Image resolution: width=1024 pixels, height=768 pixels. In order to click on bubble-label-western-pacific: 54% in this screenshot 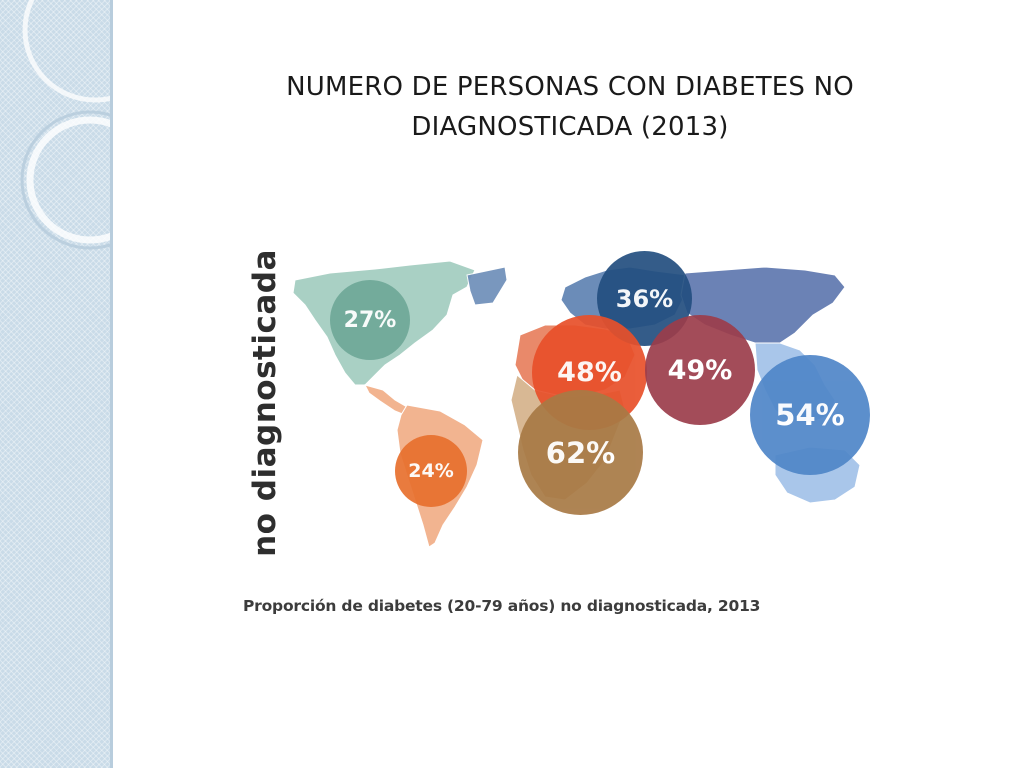, I will do `click(810, 415)`.